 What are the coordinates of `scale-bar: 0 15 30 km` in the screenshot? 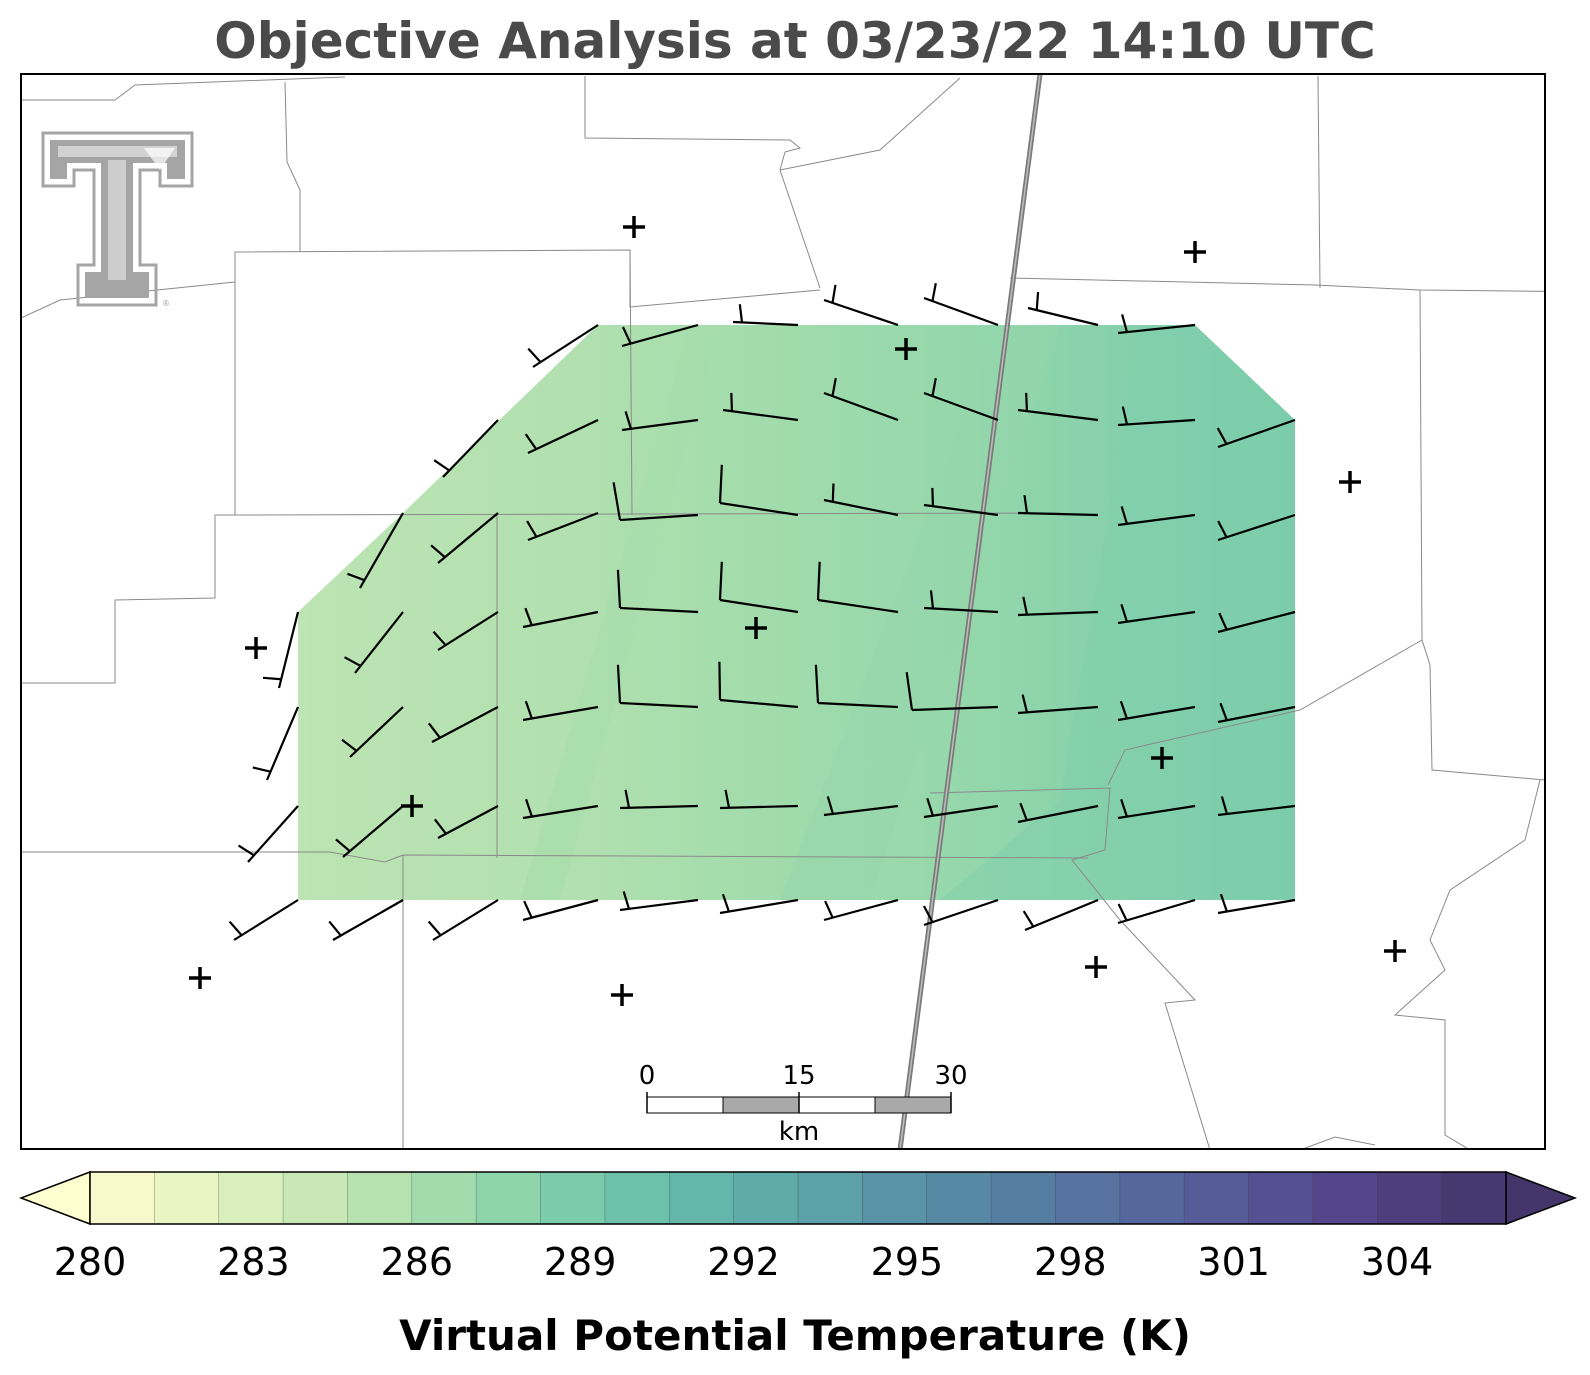 It's located at (803, 1104).